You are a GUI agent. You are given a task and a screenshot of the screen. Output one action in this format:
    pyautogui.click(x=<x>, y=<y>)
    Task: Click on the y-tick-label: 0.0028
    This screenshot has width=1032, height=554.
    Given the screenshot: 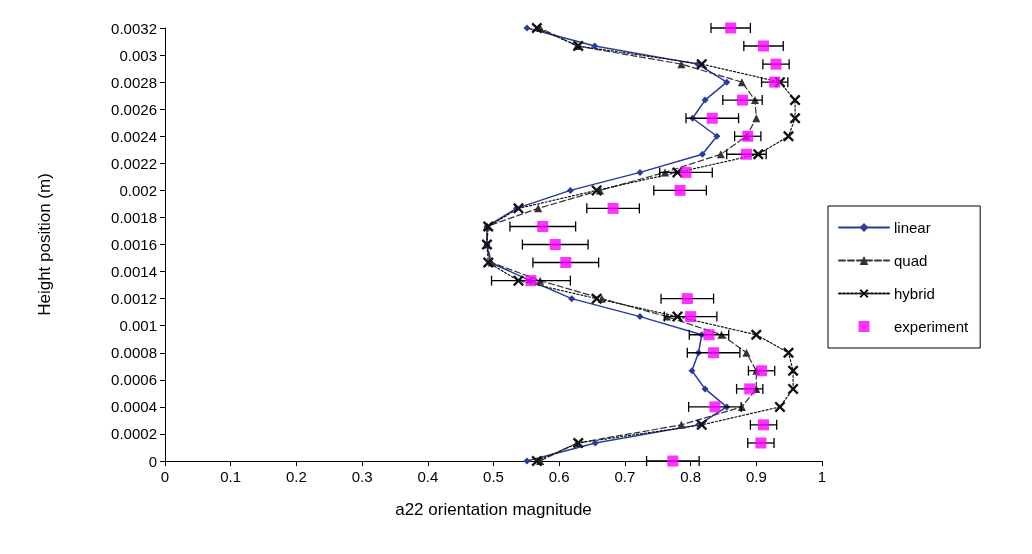 What is the action you would take?
    pyautogui.click(x=134, y=82)
    